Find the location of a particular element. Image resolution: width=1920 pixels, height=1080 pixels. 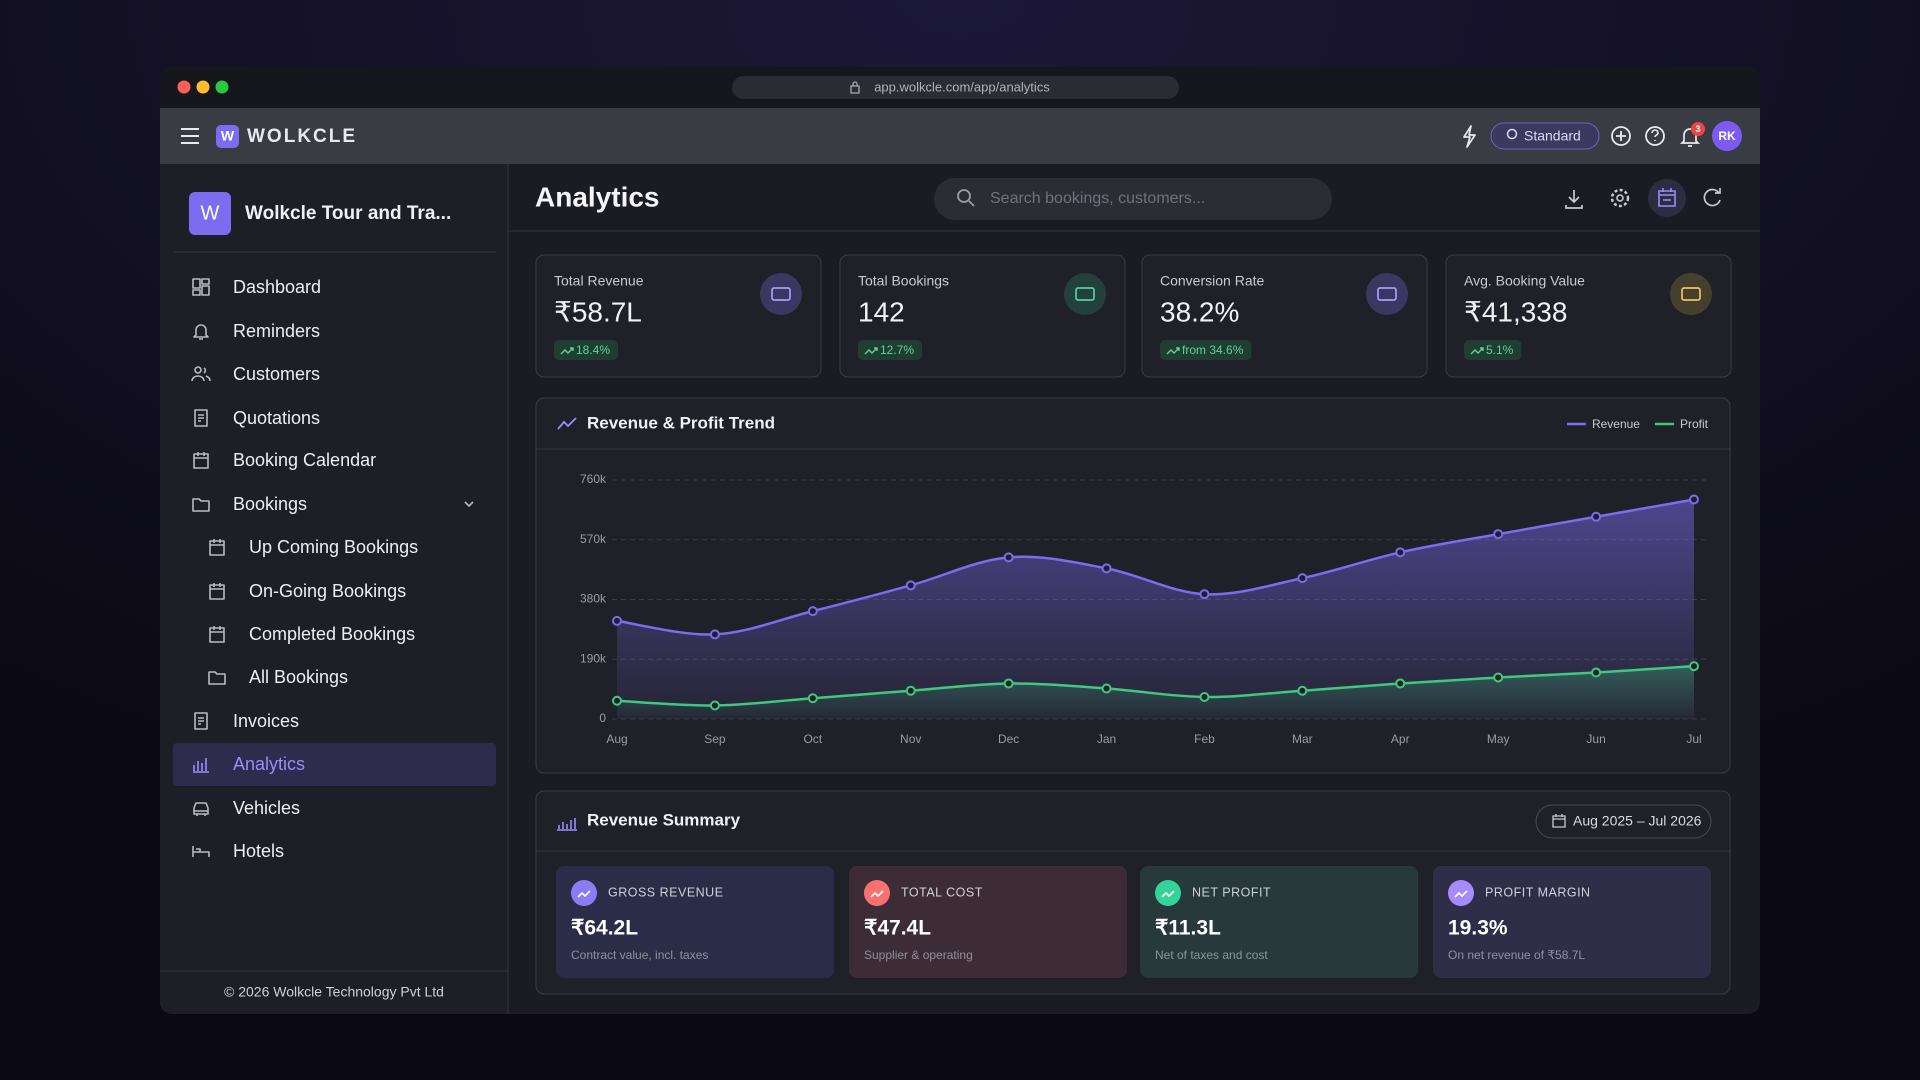

lock-icon is located at coordinates (855, 87).